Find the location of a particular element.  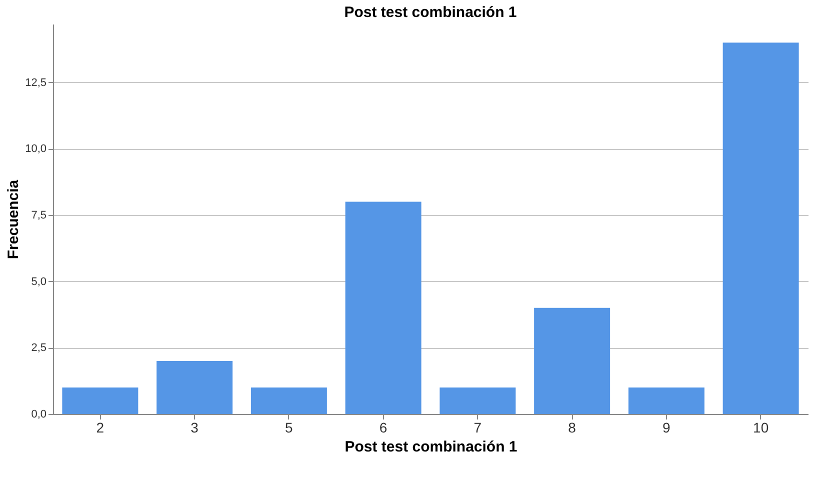

x-tick-label: 8 is located at coordinates (572, 428).